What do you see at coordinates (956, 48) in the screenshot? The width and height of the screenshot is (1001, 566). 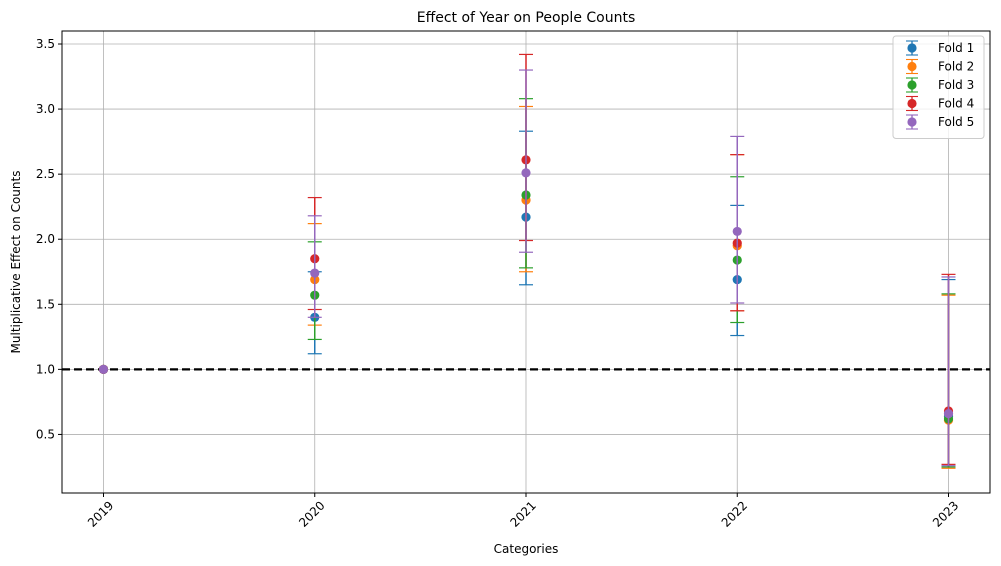 I see `legend-label: Fold 1` at bounding box center [956, 48].